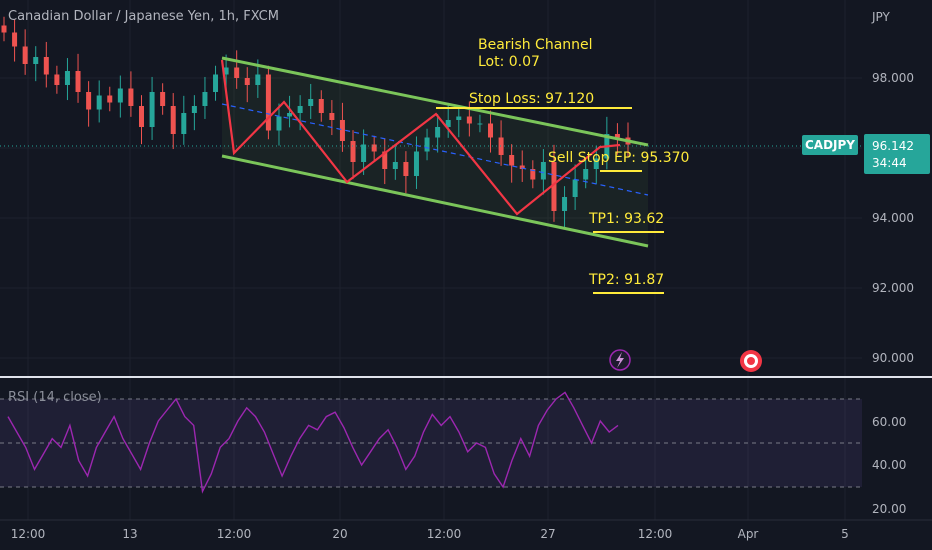 Image resolution: width=932 pixels, height=550 pixels. What do you see at coordinates (509, 62) in the screenshot?
I see `annotation-lot: Lot: 0.07` at bounding box center [509, 62].